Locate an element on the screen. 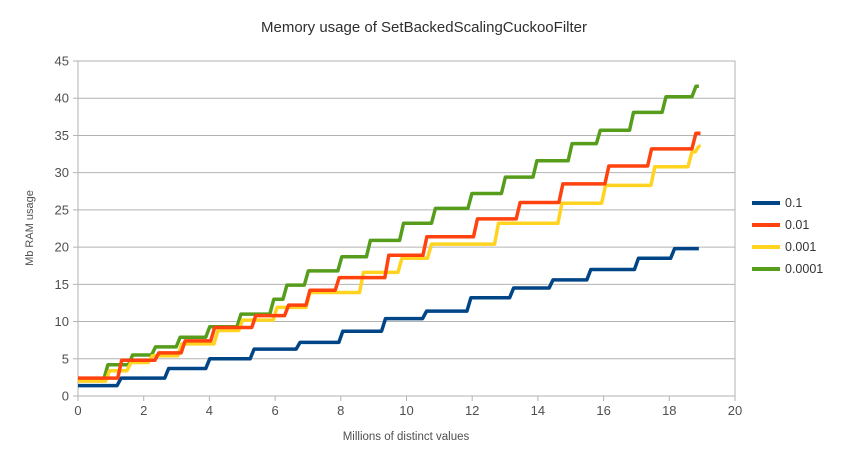 This screenshot has width=848, height=468. svg-text: 15 is located at coordinates (62, 284).